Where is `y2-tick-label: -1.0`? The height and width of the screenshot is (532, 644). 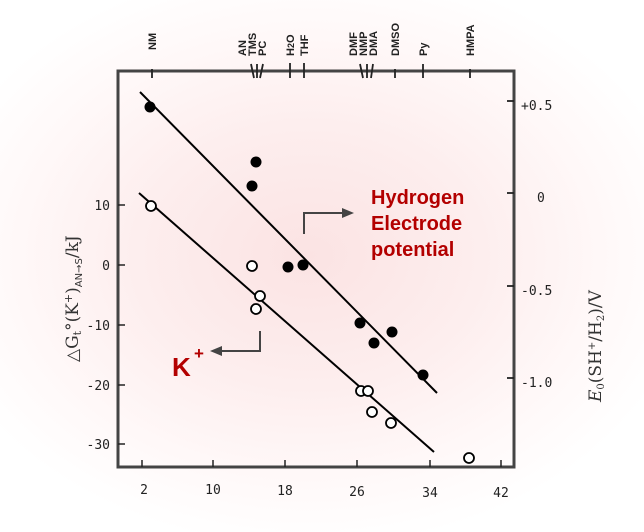
y2-tick-label: -1.0 is located at coordinates (536, 383).